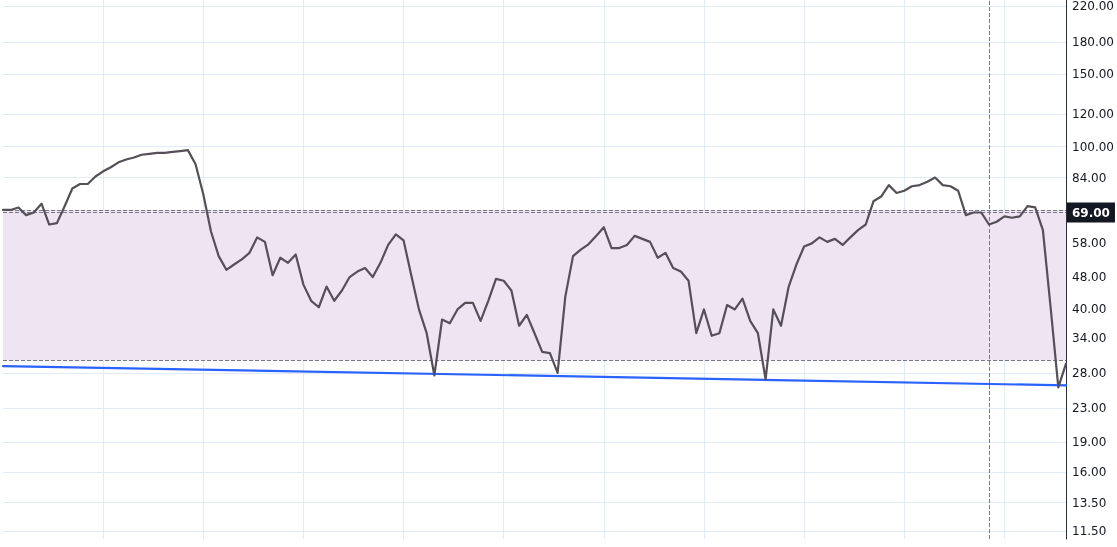 This screenshot has width=1117, height=547. Describe the element at coordinates (1093, 74) in the screenshot. I see `y-tick-label: 150.00` at that location.